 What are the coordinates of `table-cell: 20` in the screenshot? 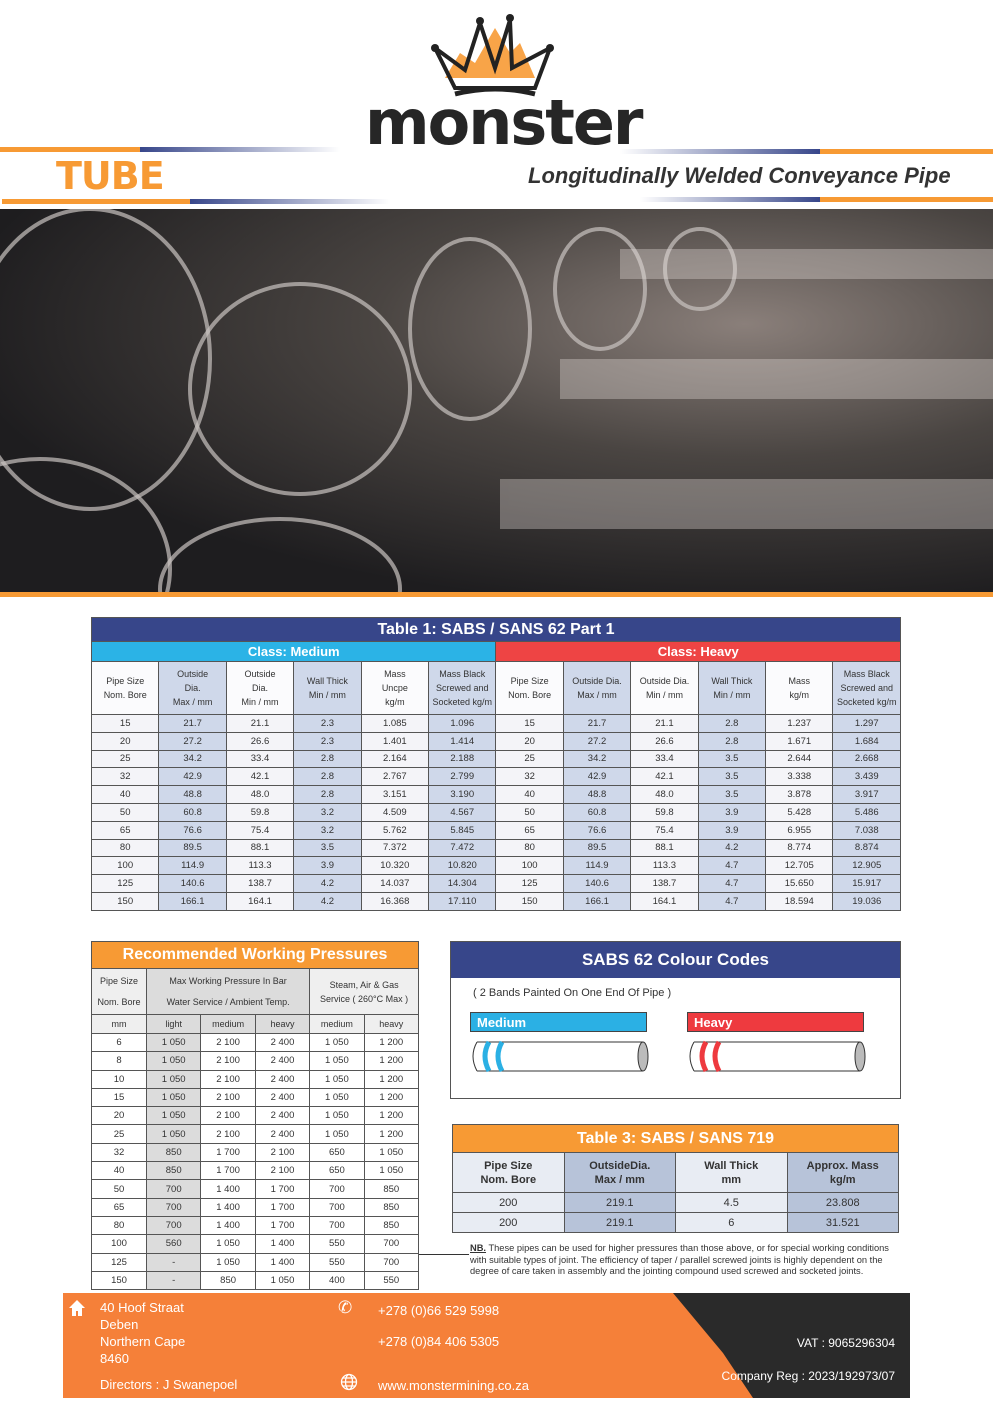 It's located at (125, 741).